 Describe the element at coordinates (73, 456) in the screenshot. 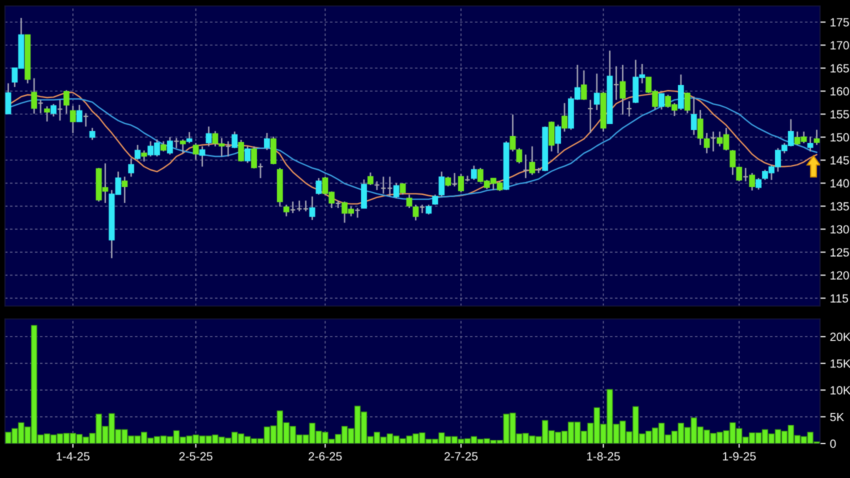

I see `x-tick-label: 1-4-25` at that location.